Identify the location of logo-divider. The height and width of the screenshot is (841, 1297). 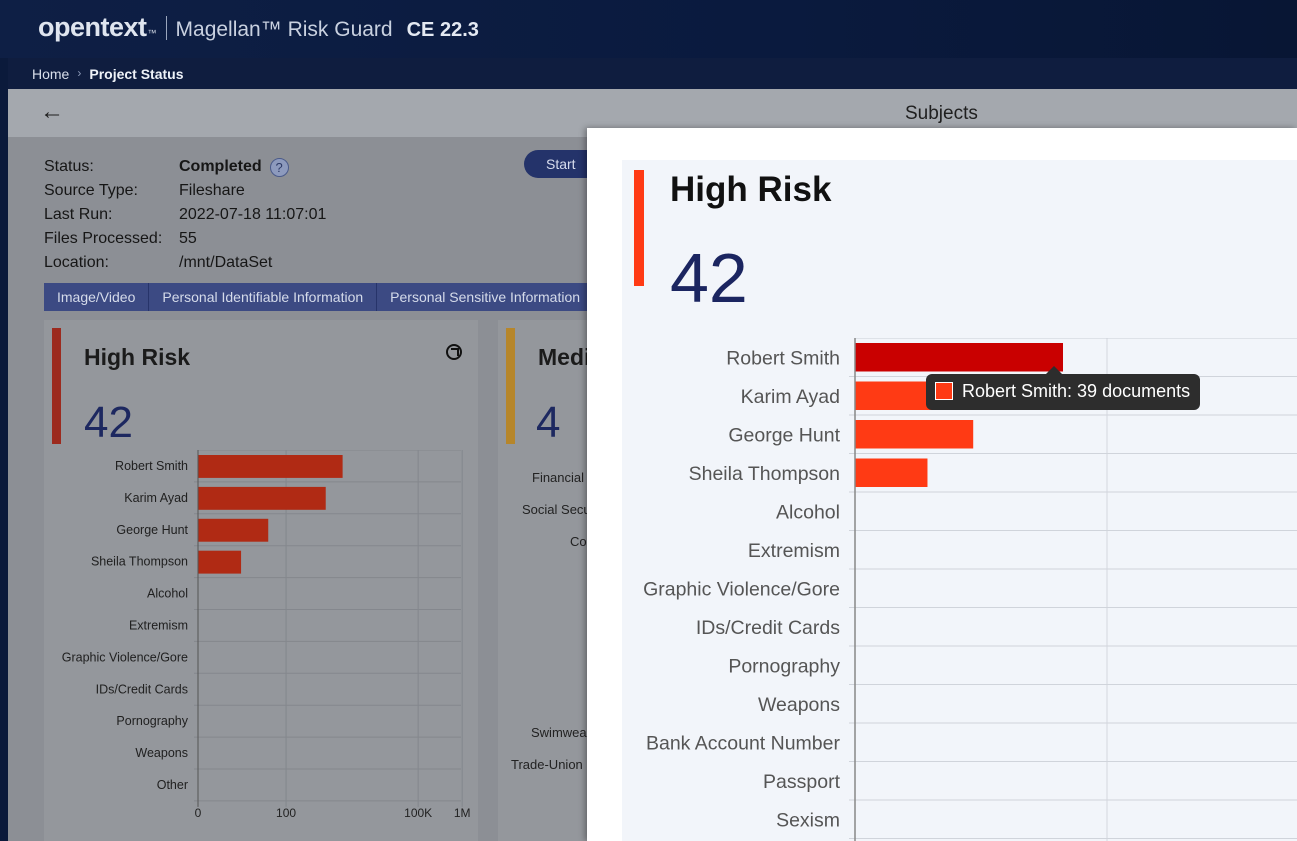
(166, 28).